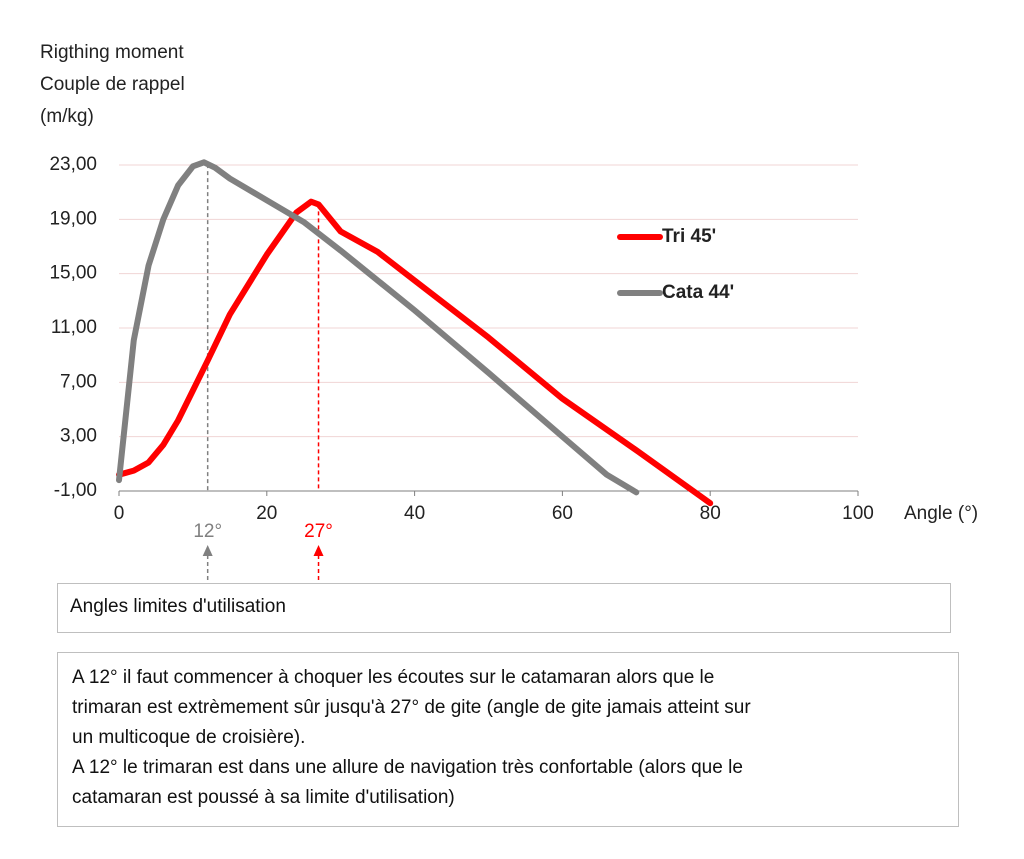 The width and height of the screenshot is (1024, 859). I want to click on y-tick-label: 7,00, so click(78, 381).